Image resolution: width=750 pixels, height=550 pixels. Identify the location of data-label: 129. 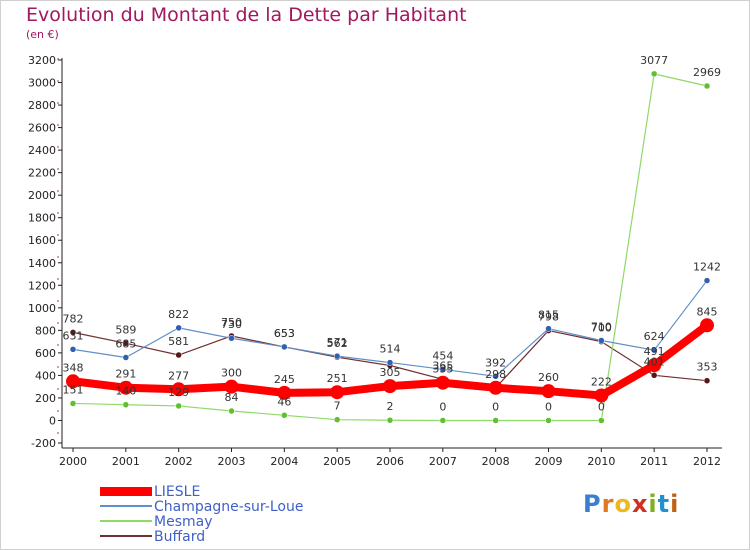
(178, 392).